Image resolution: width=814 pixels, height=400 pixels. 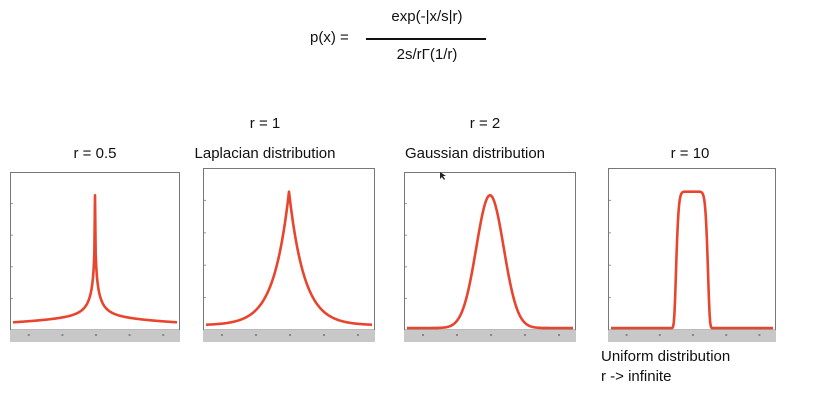 I want to click on caption-line-2: r -> infinite, so click(x=636, y=376).